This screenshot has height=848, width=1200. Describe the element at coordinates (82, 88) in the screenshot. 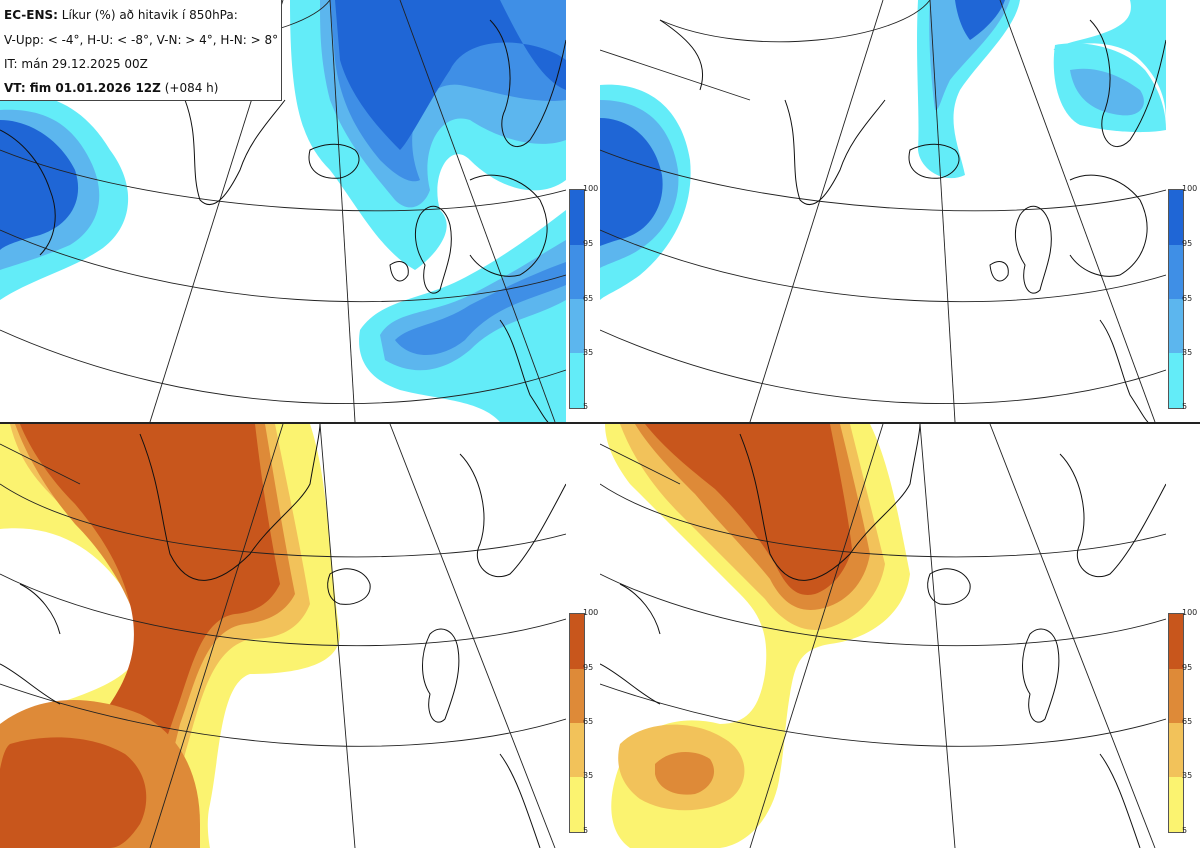

I see `valid-time-label: VT: fim 01.01.2026 12Z` at that location.